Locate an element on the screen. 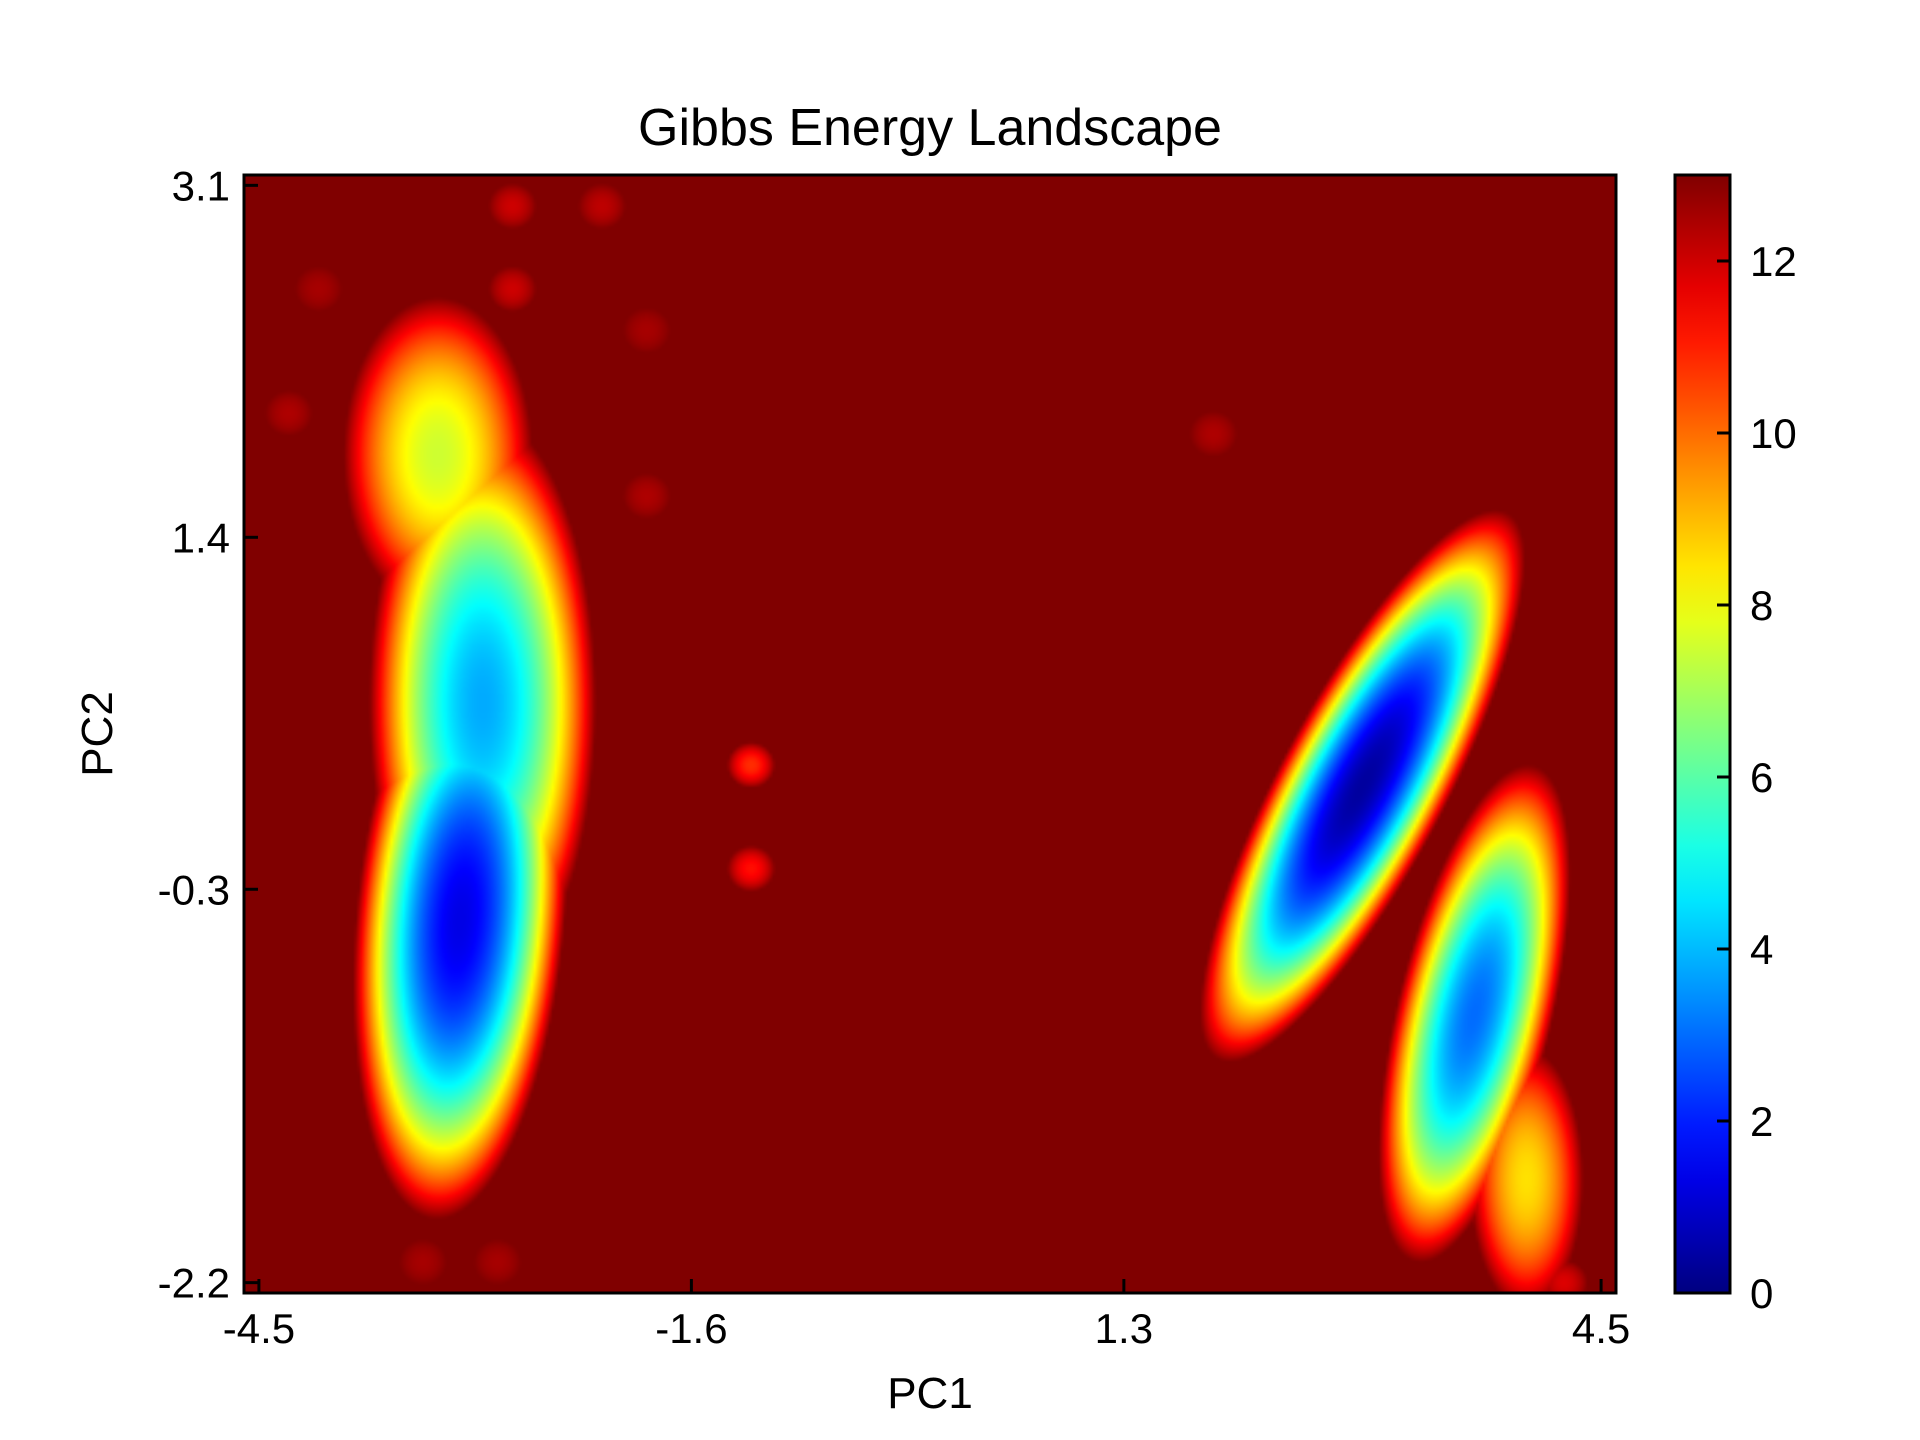  x-axis-label: PC1 is located at coordinates (930, 1393).